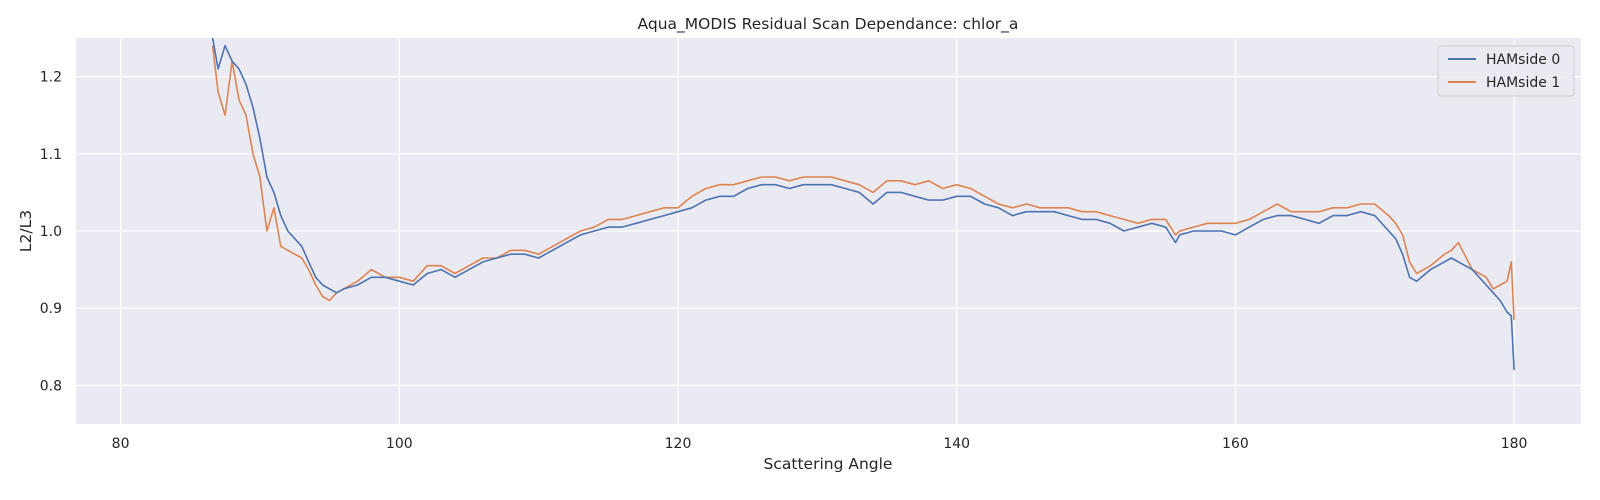 This screenshot has width=1600, height=500. I want to click on y-tick-label: 1.0, so click(51, 232).